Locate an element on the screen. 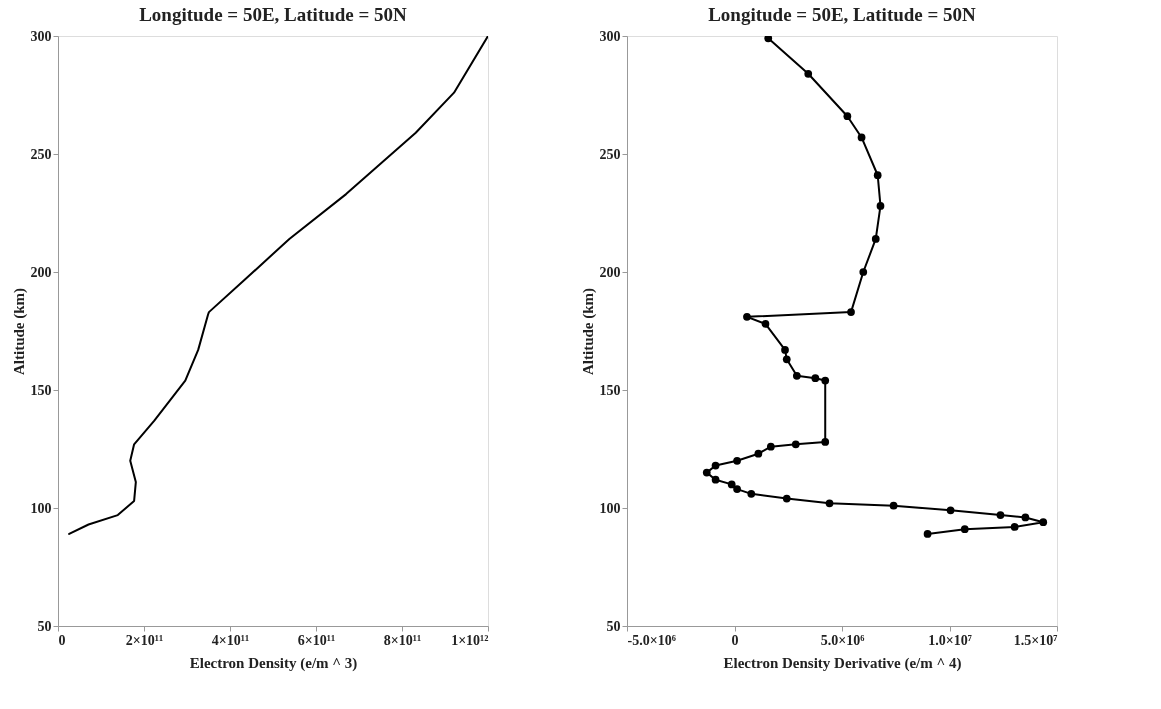 The image size is (1161, 709). x-axis-title: Electron Density Derivative (e/m ^ 4) is located at coordinates (842, 663).